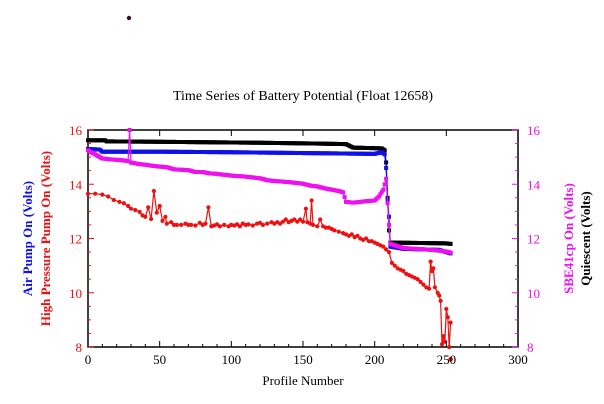  What do you see at coordinates (518, 359) in the screenshot?
I see `x-tick-label: 300` at bounding box center [518, 359].